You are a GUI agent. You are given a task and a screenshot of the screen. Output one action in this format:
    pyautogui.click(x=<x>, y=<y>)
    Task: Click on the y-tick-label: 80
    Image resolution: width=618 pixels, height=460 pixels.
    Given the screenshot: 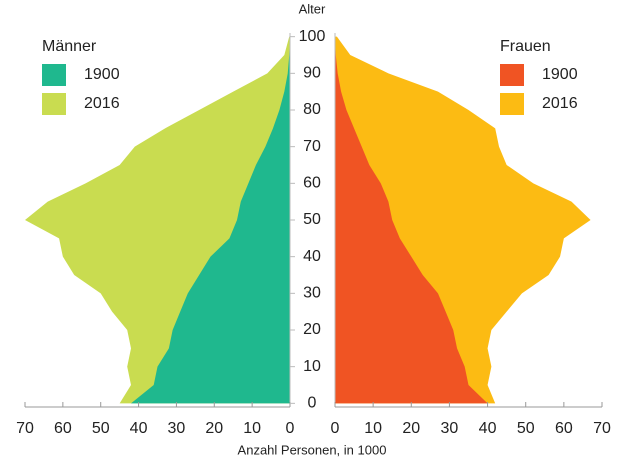 What is the action you would take?
    pyautogui.click(x=312, y=109)
    